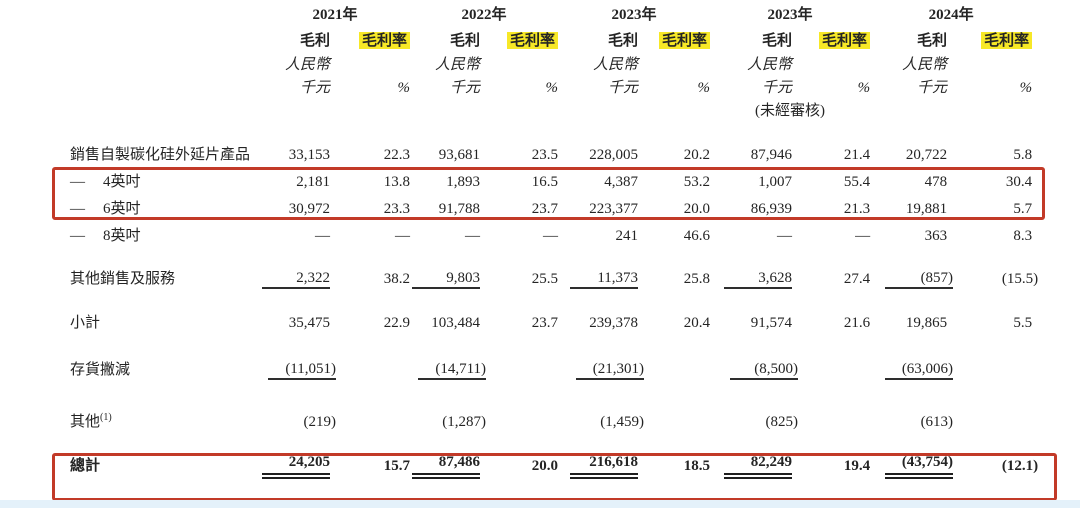 The width and height of the screenshot is (1080, 508). What do you see at coordinates (100, 370) in the screenshot?
I see `row-label-text: 存貨撇減` at bounding box center [100, 370].